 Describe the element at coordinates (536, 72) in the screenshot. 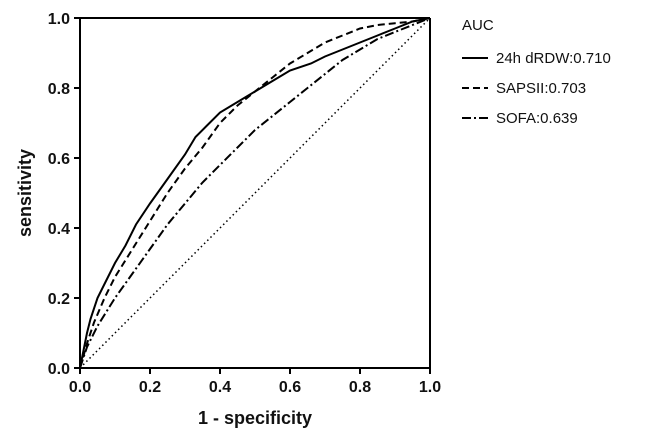

I see `legend: AUC 24h dRDW:0.710 SAPSII:0.703 SOFA:0.639` at that location.